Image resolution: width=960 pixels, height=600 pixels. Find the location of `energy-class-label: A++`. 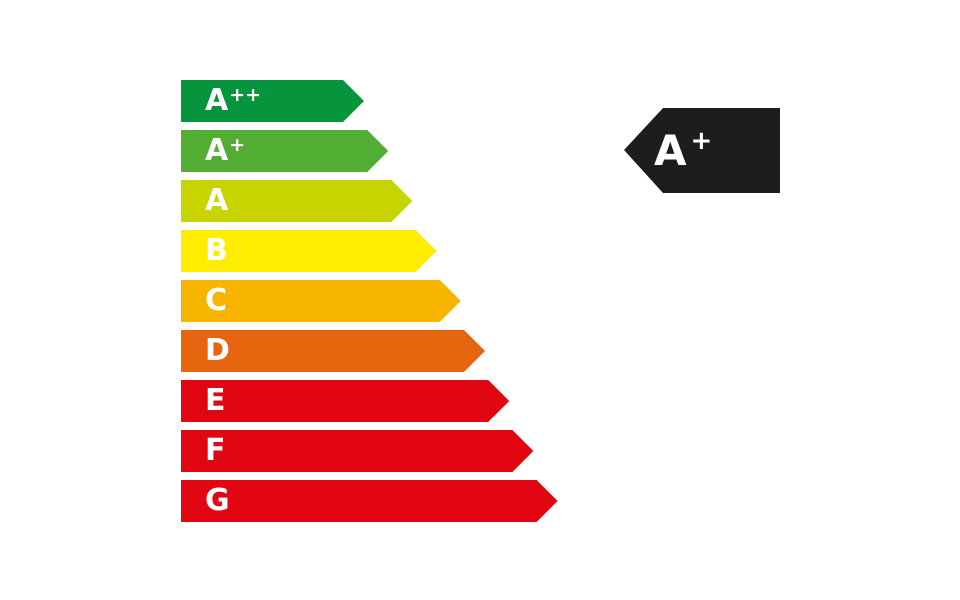

energy-class-label: A++ is located at coordinates (233, 100).